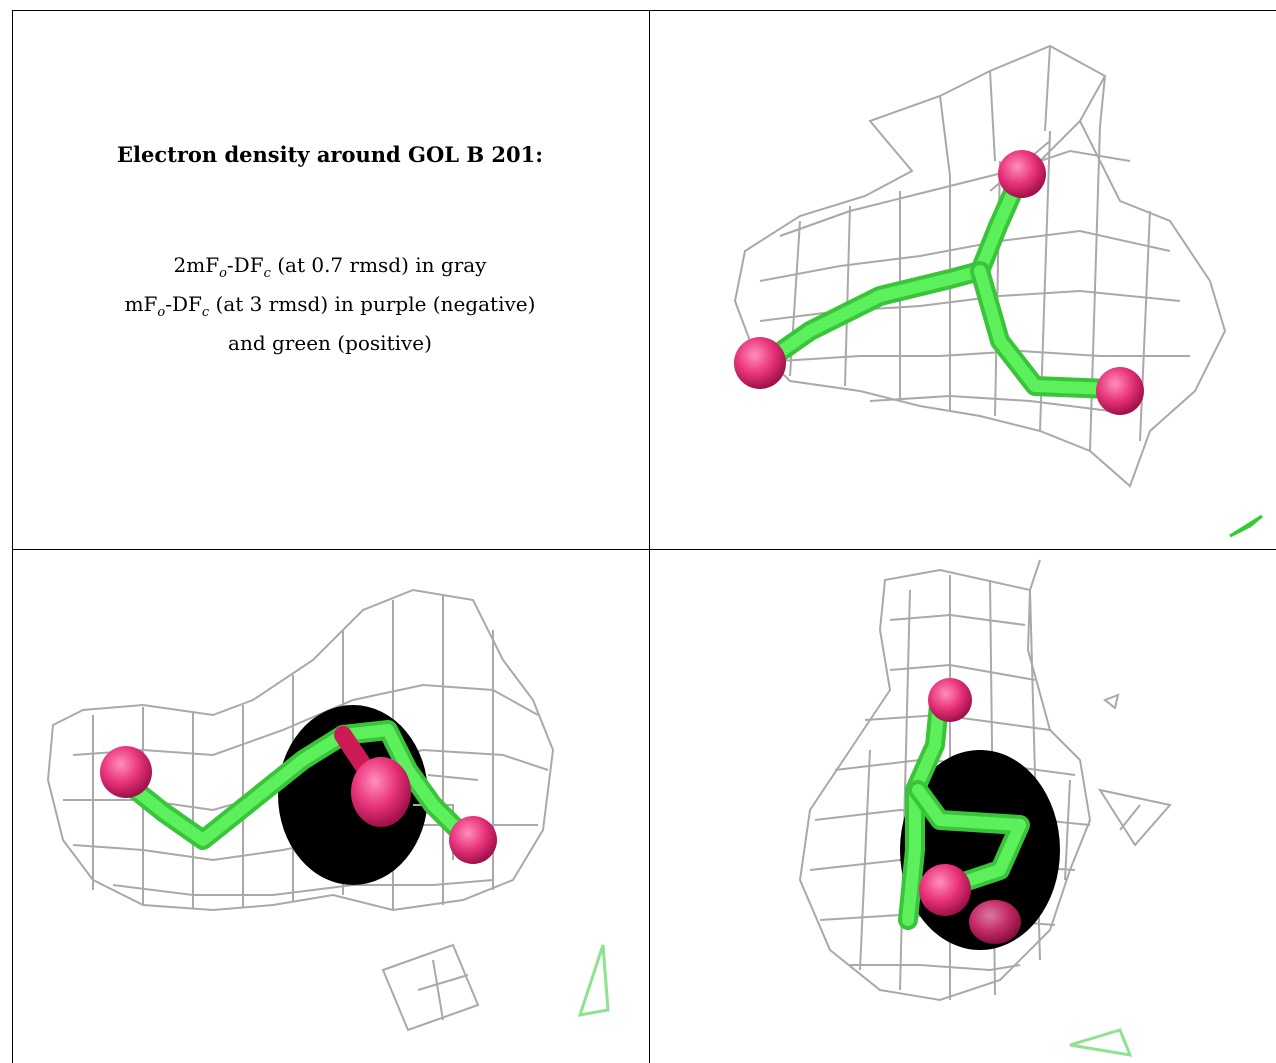 This screenshot has height=1063, width=1276. Describe the element at coordinates (649, 536) in the screenshot. I see `center-divider` at that location.